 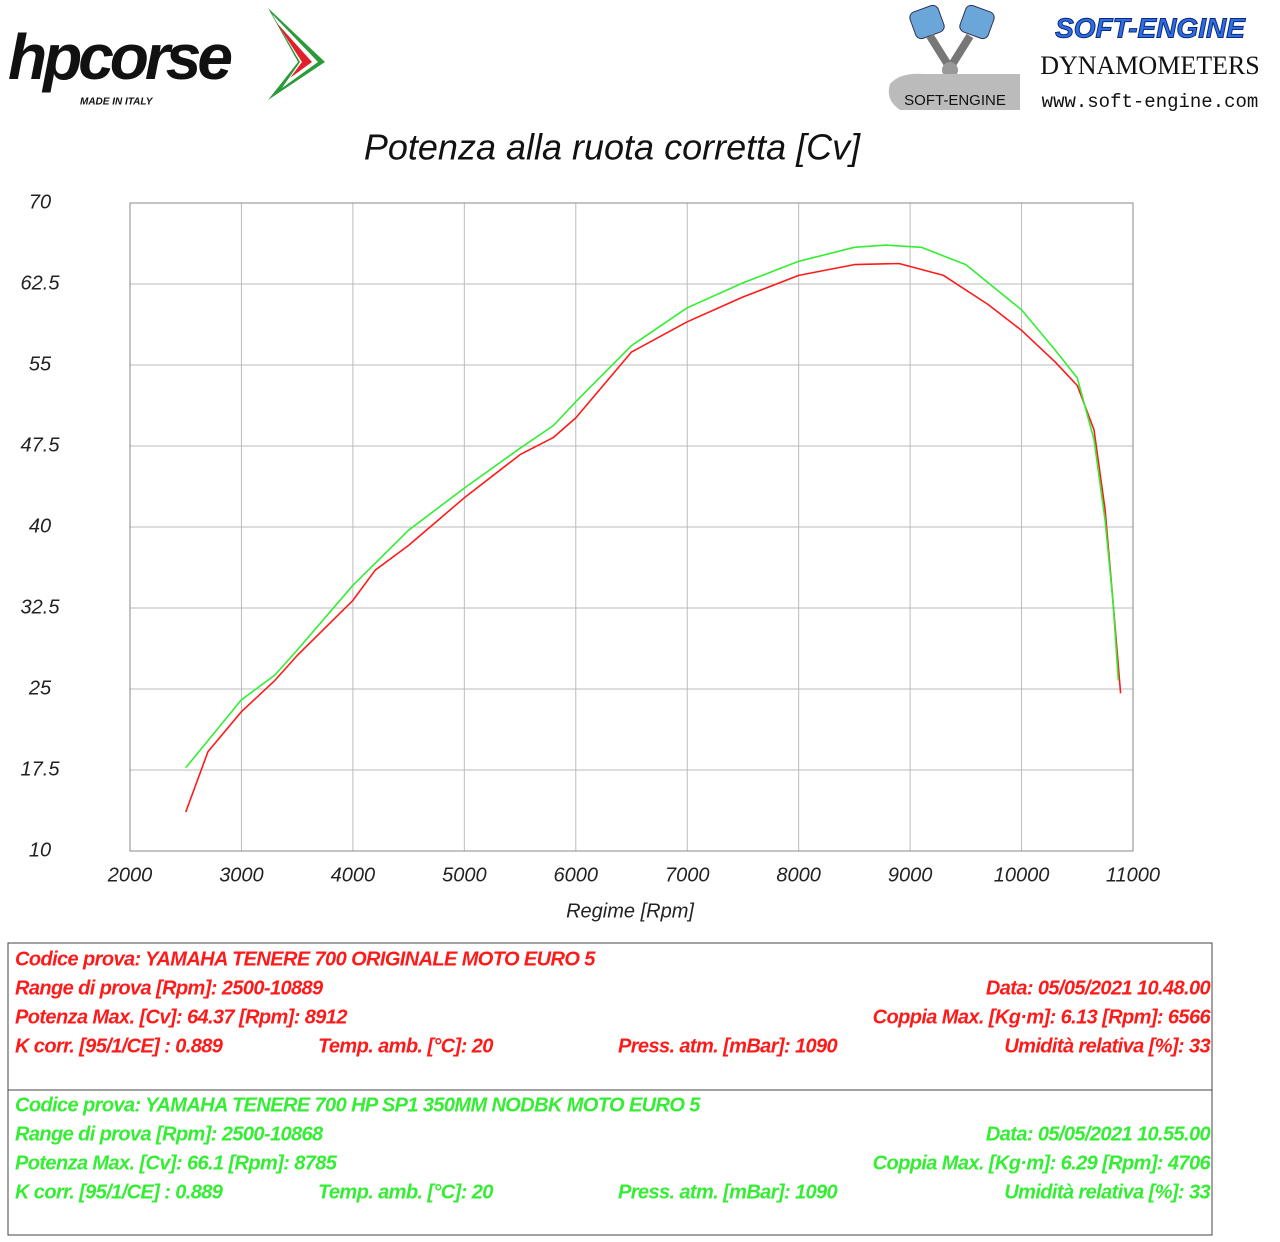 I want to click on x-tick-label: 4000, so click(x=353, y=875).